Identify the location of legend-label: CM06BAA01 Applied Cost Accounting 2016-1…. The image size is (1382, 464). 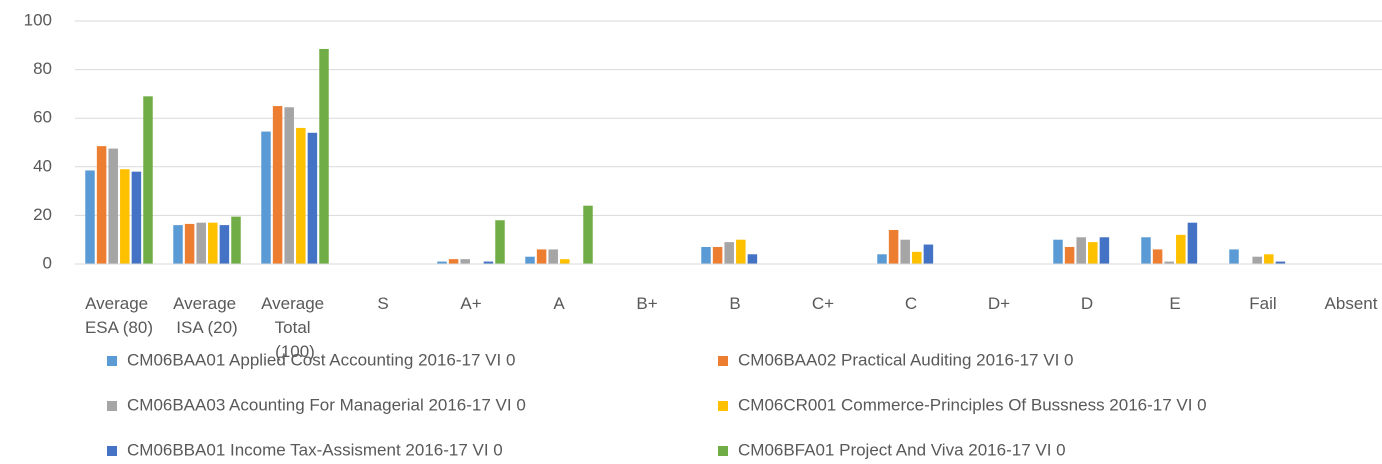
(321, 359).